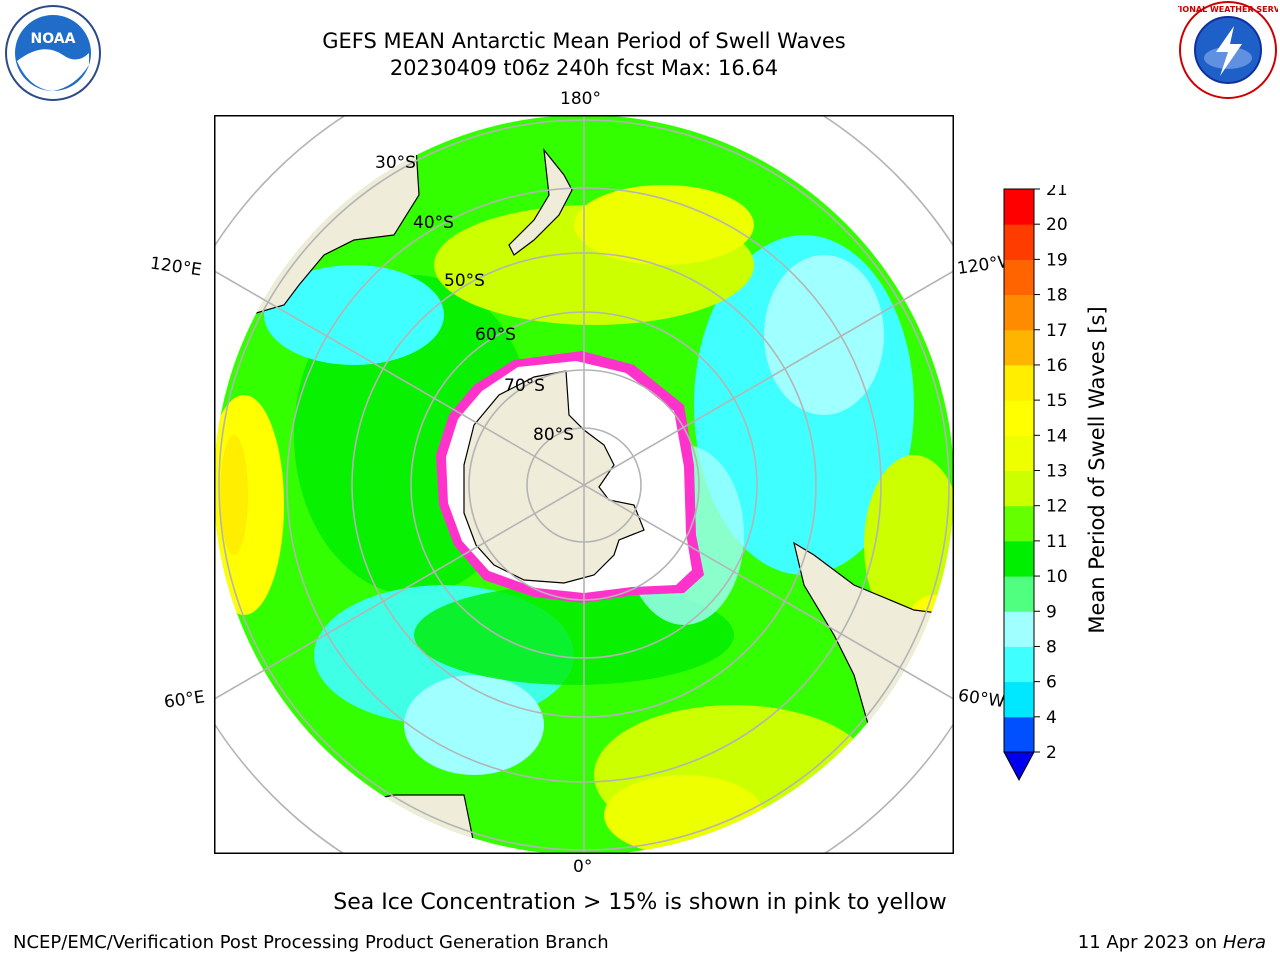 Image resolution: width=1280 pixels, height=960 pixels. Describe the element at coordinates (1051, 718) in the screenshot. I see `colorbar-tick-label: 4` at that location.